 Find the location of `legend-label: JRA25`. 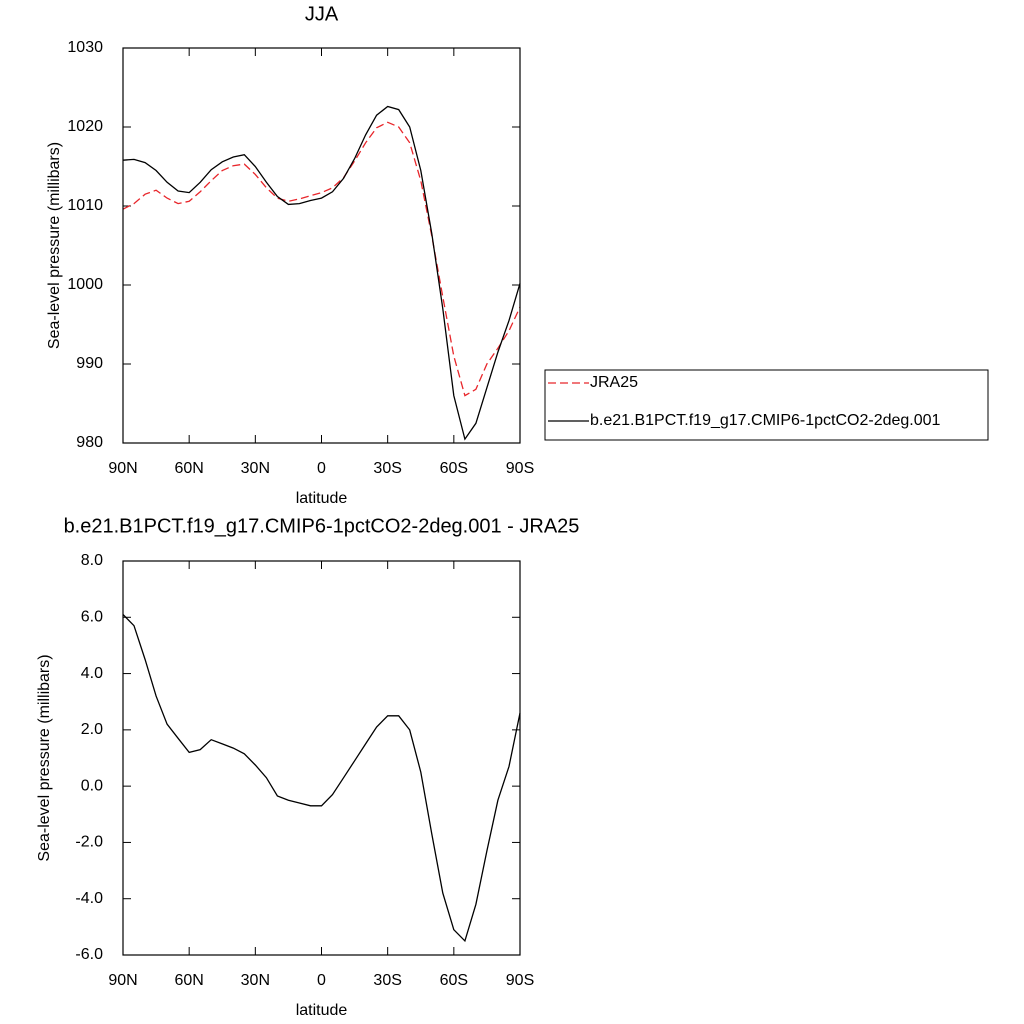

legend-label: JRA25 is located at coordinates (614, 382).